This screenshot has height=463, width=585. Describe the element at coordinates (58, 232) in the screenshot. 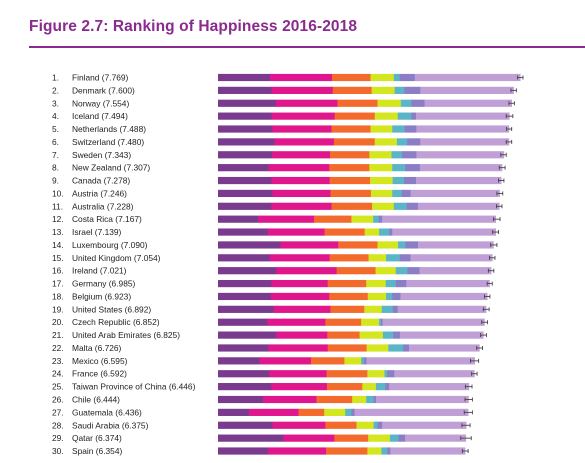

I see `rank-label: 13.` at that location.